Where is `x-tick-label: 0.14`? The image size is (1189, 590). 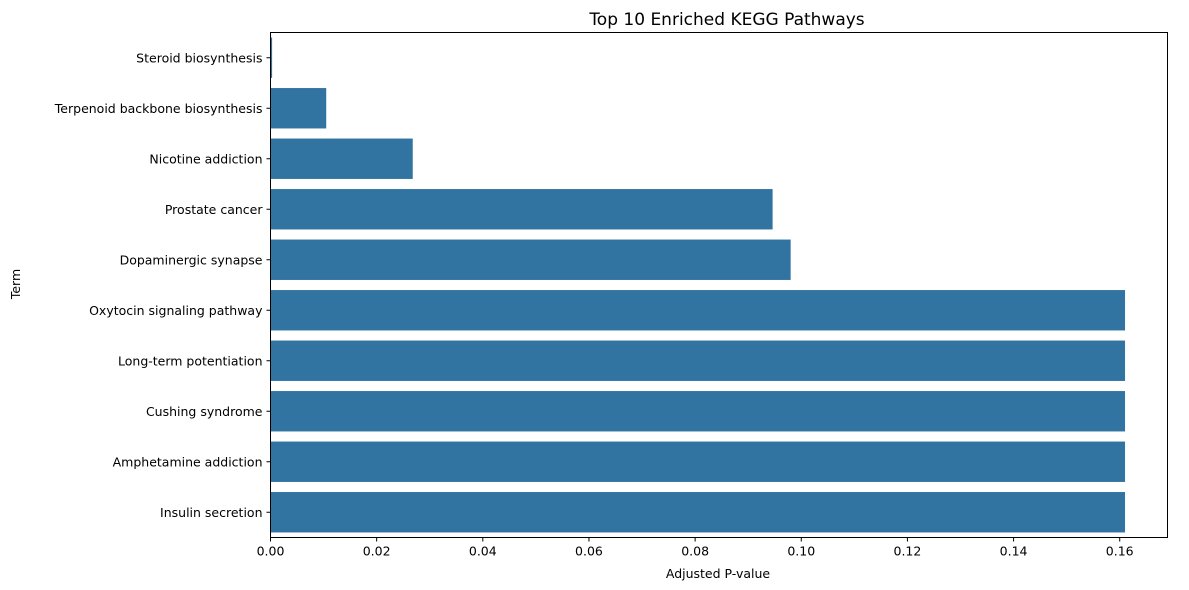 x-tick-label: 0.14 is located at coordinates (1014, 551).